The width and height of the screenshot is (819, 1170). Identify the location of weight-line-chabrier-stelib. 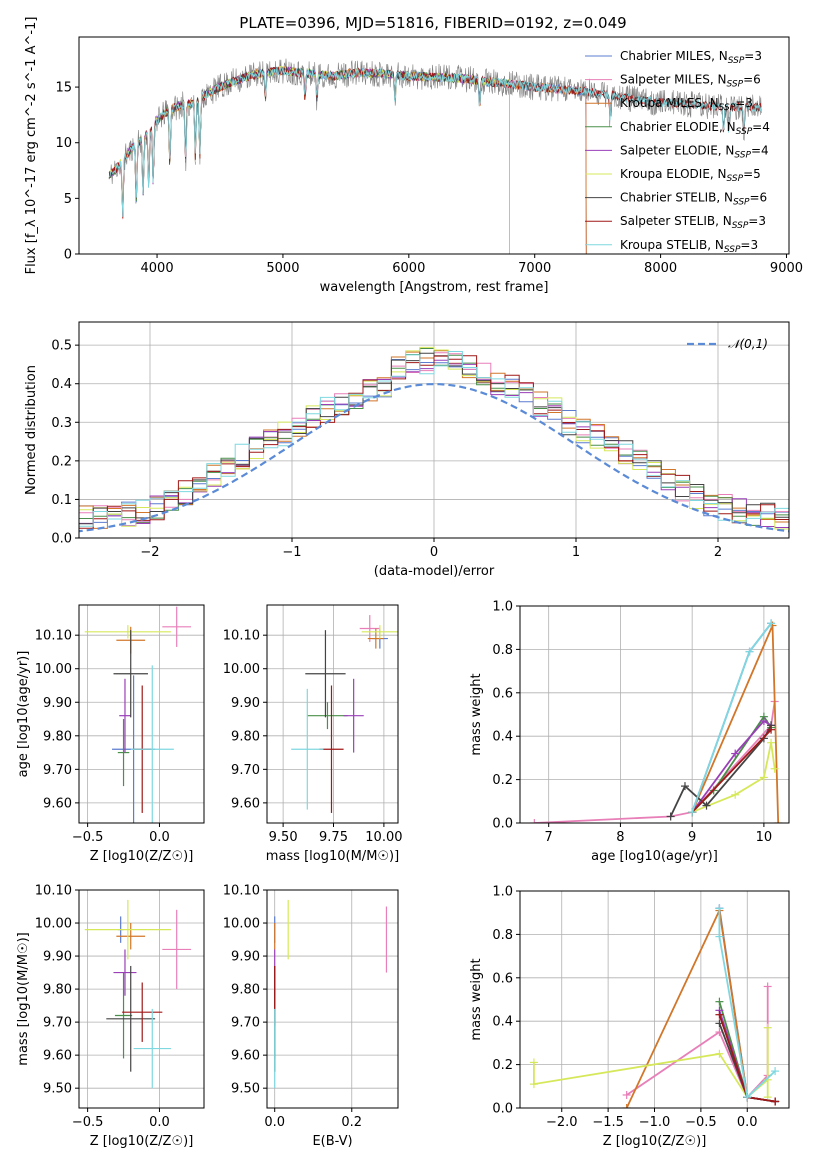
(720, 770).